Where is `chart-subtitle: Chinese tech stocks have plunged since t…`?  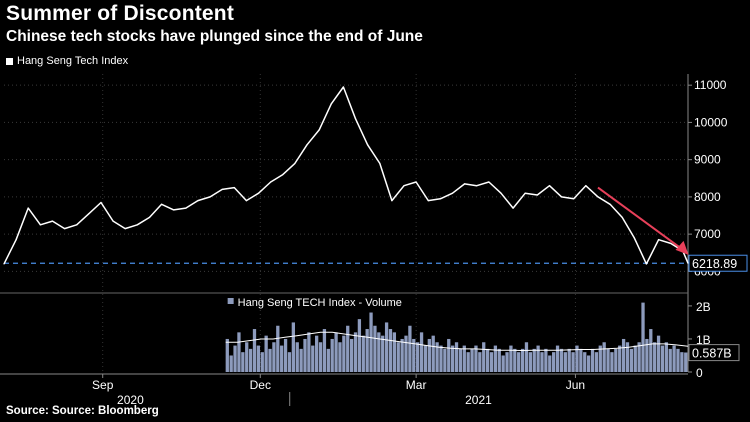 chart-subtitle: Chinese tech stocks have plunged since t… is located at coordinates (214, 36).